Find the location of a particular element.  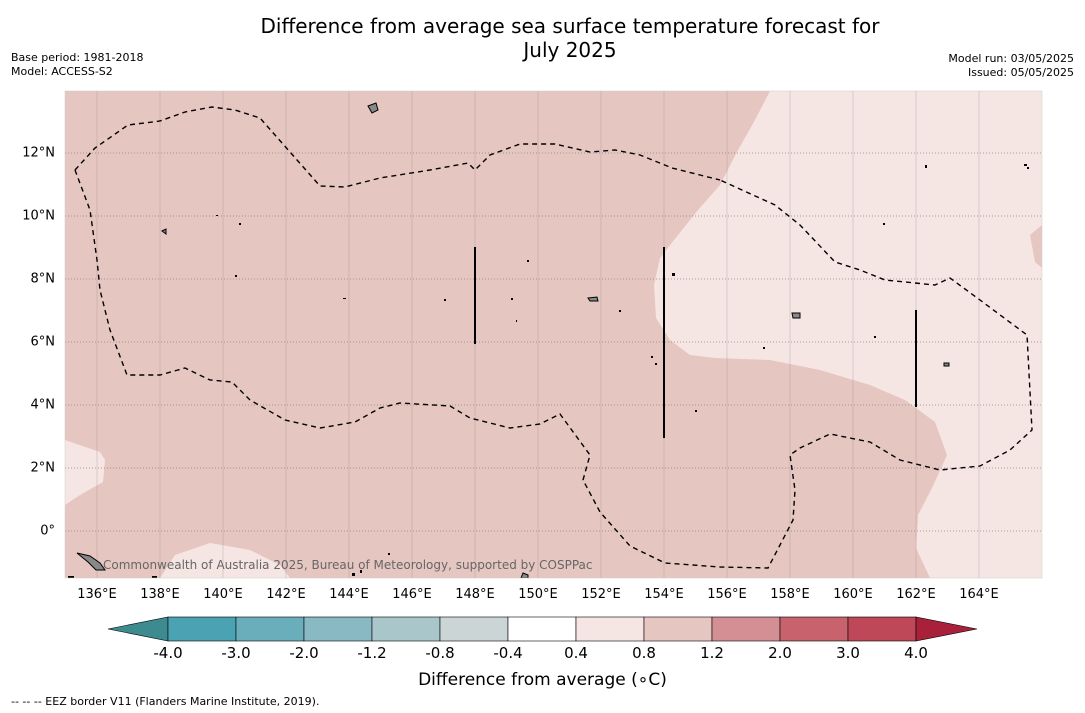

colorbar-tick-label: 2.0 is located at coordinates (780, 653).